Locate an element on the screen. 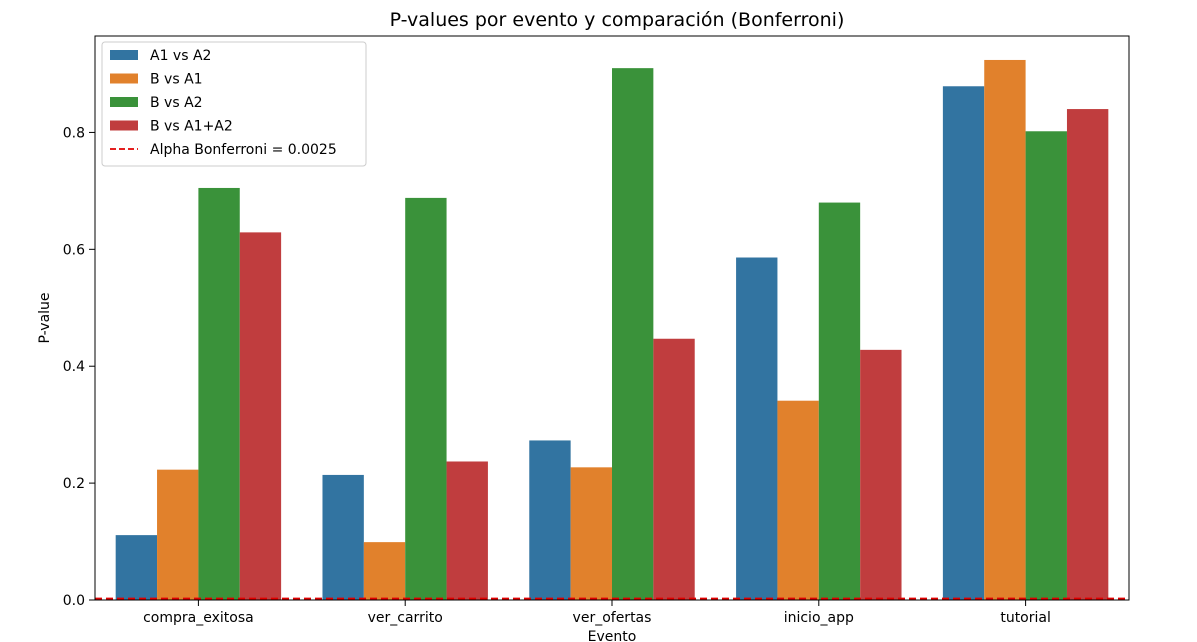  legend-label: B vs A1+A2 is located at coordinates (191, 127).